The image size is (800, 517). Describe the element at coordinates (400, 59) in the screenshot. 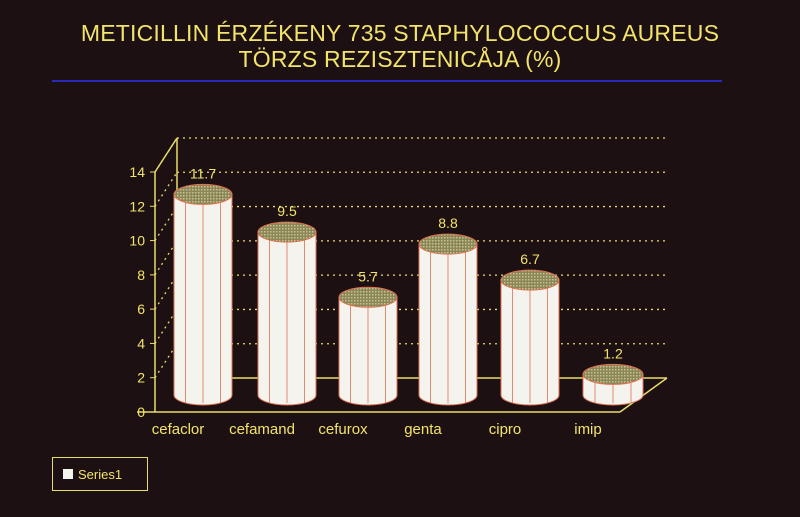

I see `chart-title-line-2: TÖRZS REZISZTENICÅJA (%)` at that location.